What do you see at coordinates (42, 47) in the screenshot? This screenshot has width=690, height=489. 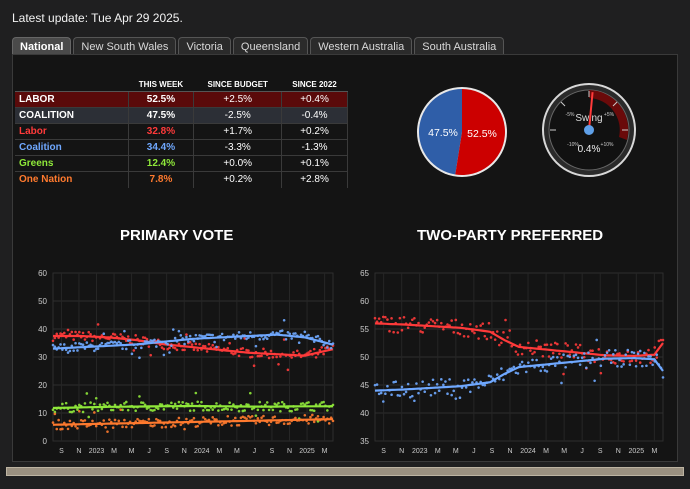 I see `tab-national: National` at bounding box center [42, 47].